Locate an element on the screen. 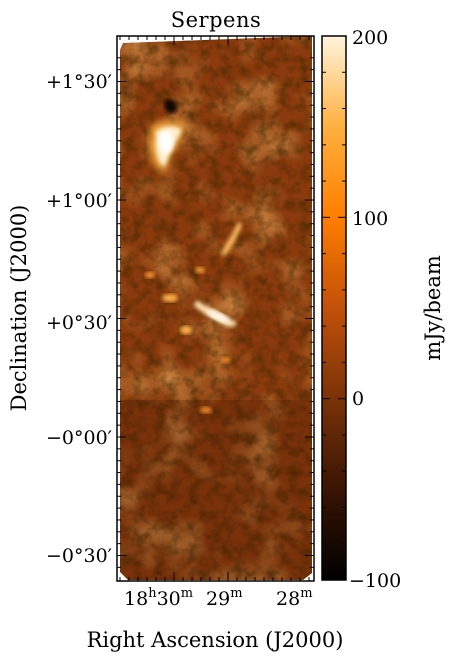  map-lower-shade is located at coordinates (216, 490).